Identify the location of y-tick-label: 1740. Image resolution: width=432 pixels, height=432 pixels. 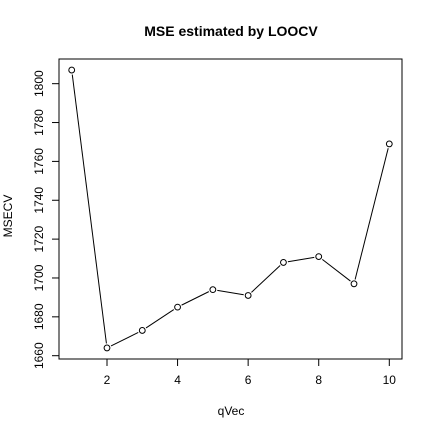
(39, 200).